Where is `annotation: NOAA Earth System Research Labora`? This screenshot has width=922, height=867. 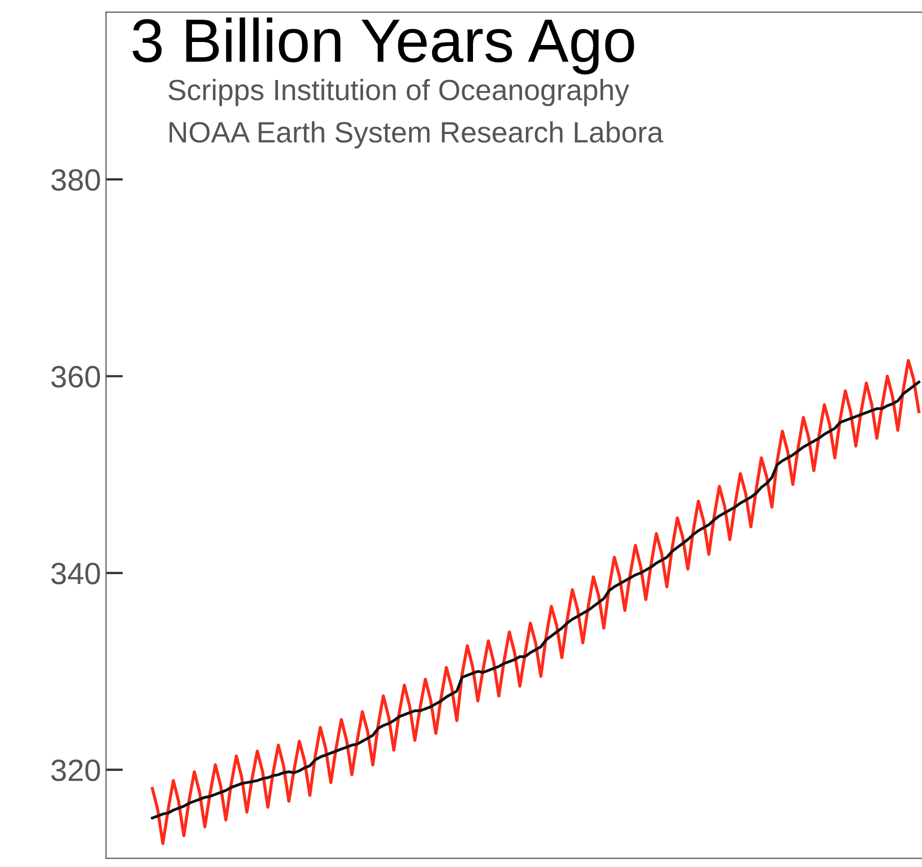
annotation: NOAA Earth System Research Labora is located at coordinates (417, 134).